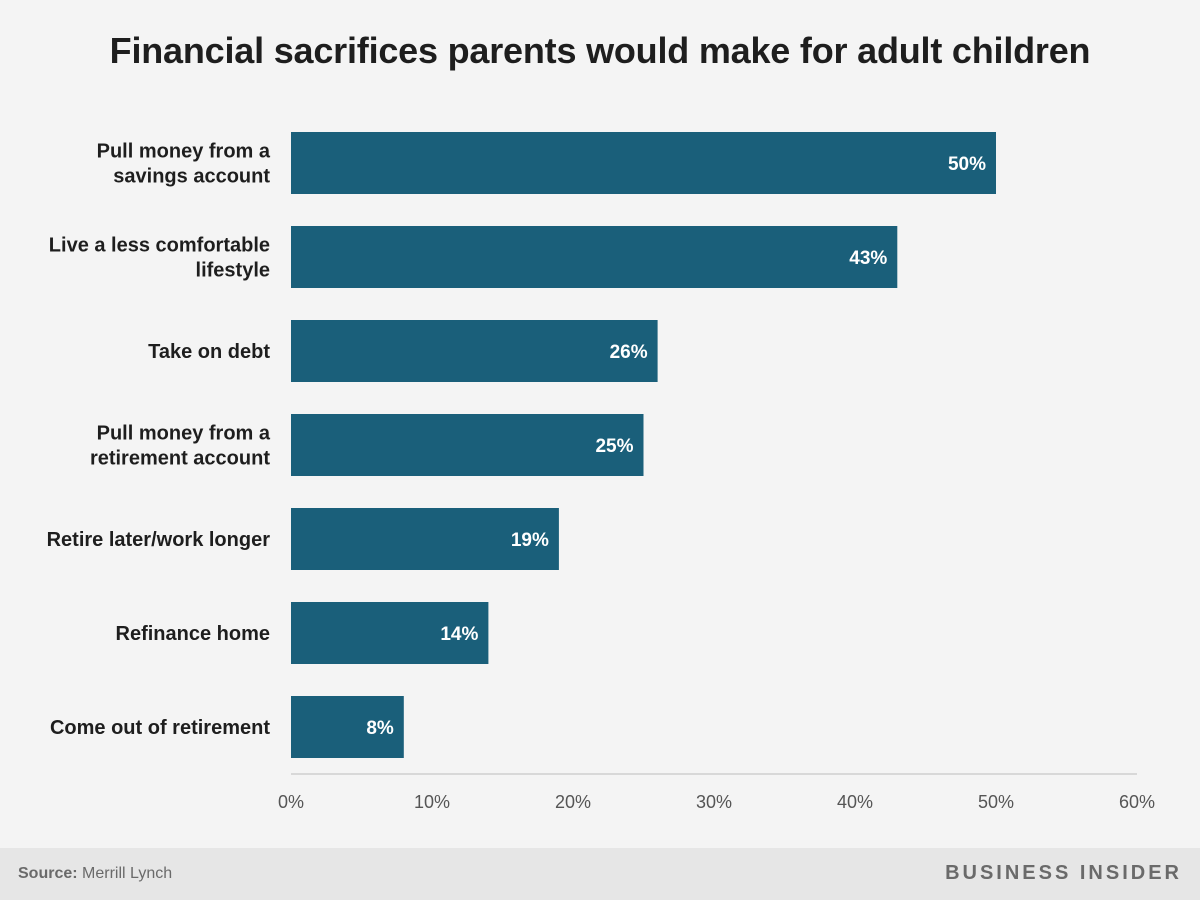 The image size is (1200, 900). Describe the element at coordinates (629, 352) in the screenshot. I see `value-label: 26%` at that location.